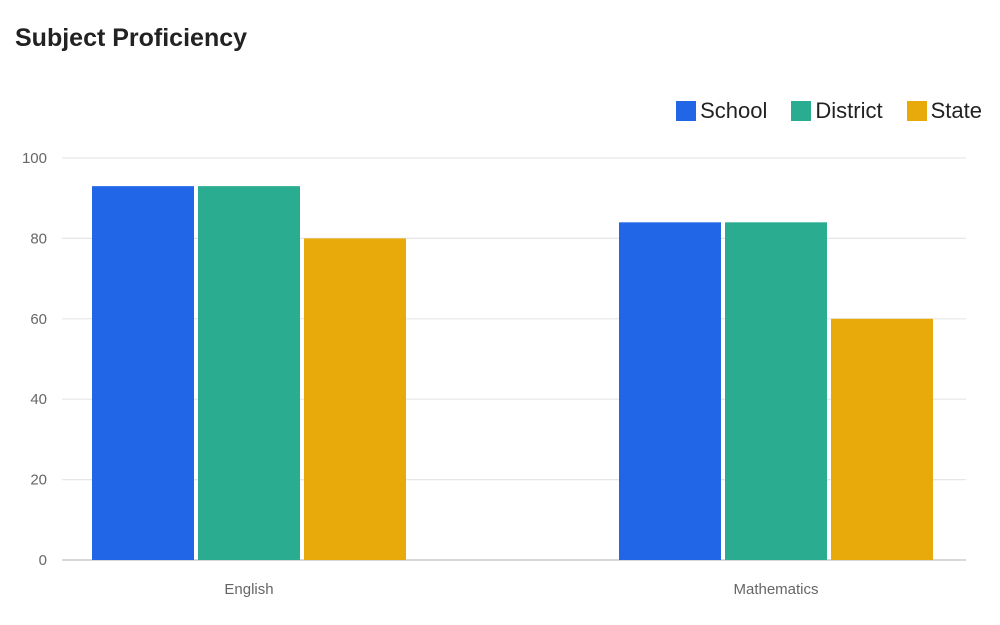 The height and width of the screenshot is (625, 1000). Describe the element at coordinates (38, 319) in the screenshot. I see `y-tick-label: 60` at that location.